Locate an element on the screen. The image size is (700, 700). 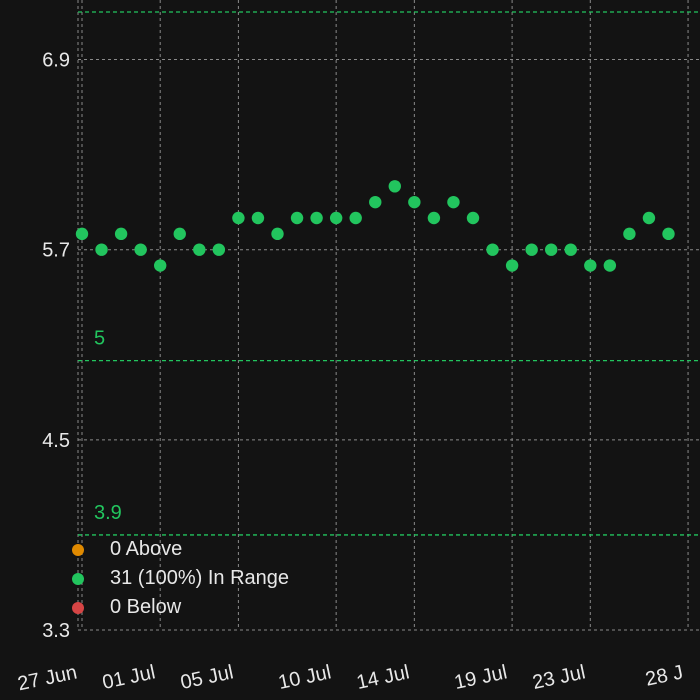
x-tick-label: 05 Jul is located at coordinates (207, 677).